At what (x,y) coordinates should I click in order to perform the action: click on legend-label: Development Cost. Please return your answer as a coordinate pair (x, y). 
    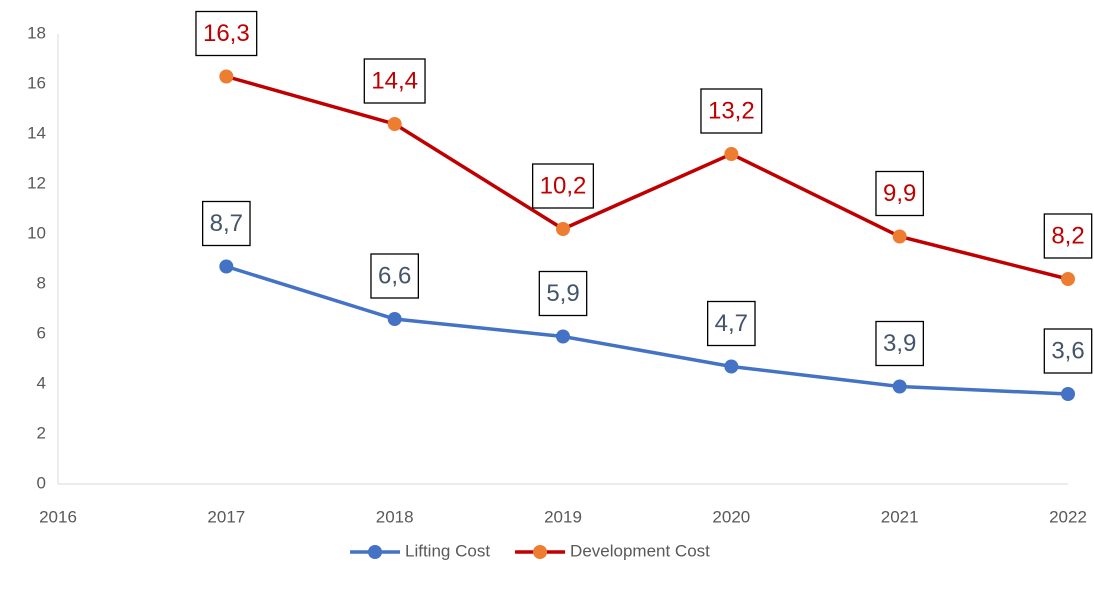
    Looking at the image, I should click on (640, 550).